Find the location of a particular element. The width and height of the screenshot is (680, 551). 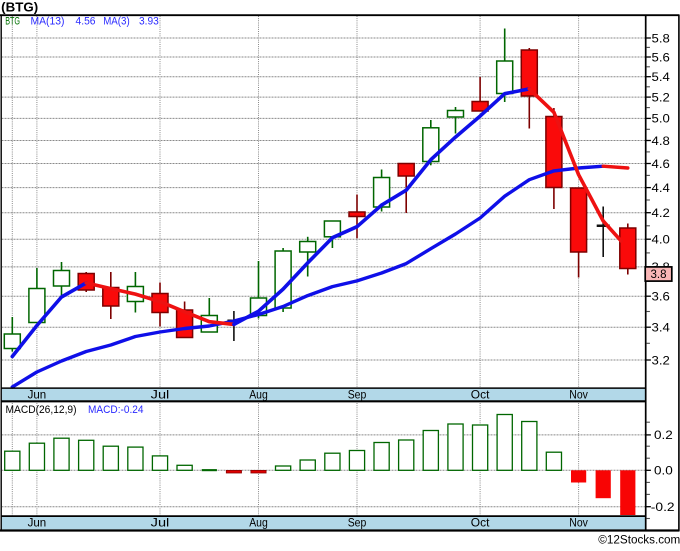

svg-text: ©12Stocks.com is located at coordinates (639, 539).